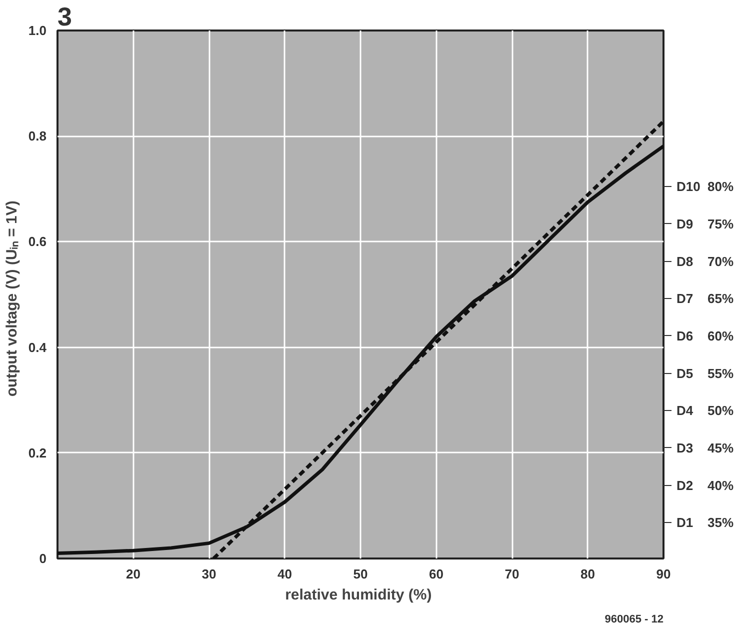  What do you see at coordinates (721, 298) in the screenshot?
I see `y2-tick-label: 65%` at bounding box center [721, 298].